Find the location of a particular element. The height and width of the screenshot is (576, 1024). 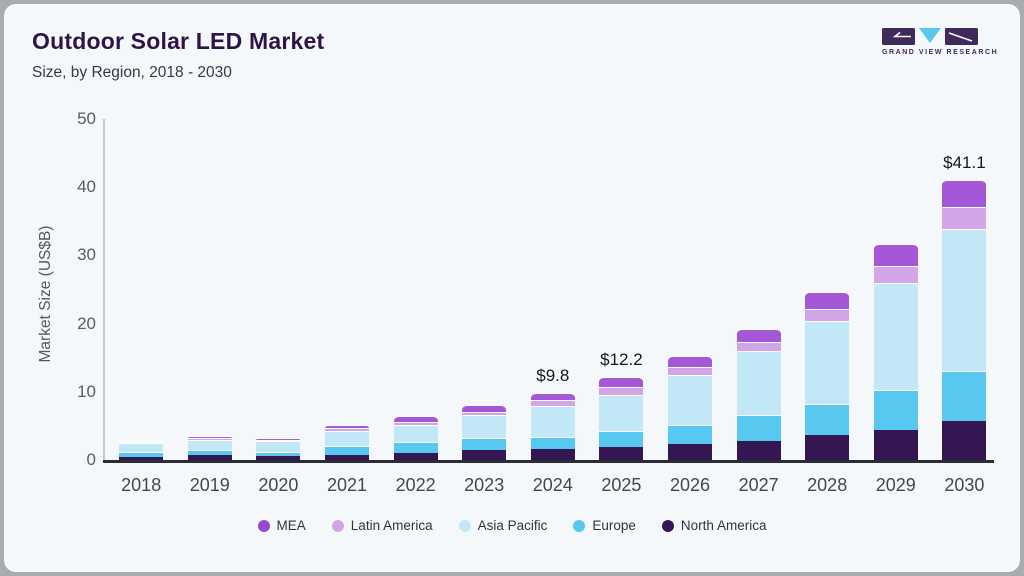

gvr-logo: GRAND VIEW RESEARCH is located at coordinates (940, 42).